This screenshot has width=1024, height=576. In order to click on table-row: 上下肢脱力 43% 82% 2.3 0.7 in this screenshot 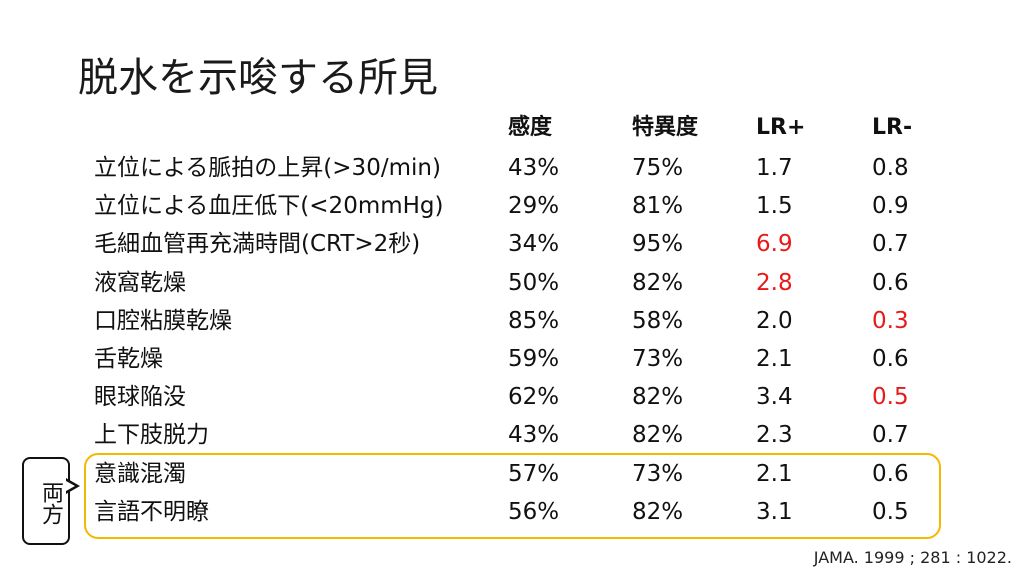, I will do `click(512, 435)`.